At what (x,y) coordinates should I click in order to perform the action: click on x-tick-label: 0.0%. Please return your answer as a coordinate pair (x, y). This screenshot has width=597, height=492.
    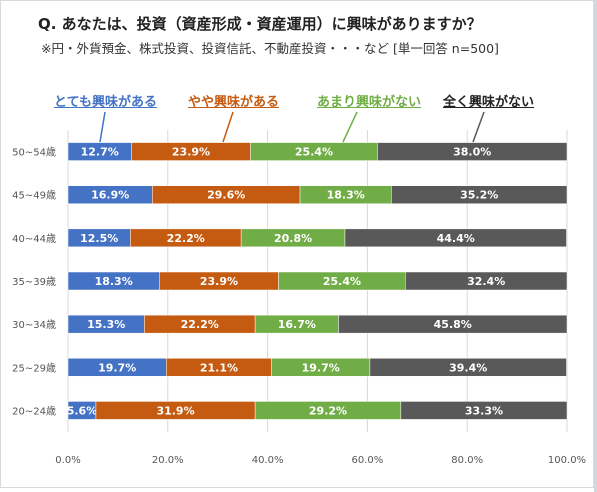
    Looking at the image, I should click on (67, 460).